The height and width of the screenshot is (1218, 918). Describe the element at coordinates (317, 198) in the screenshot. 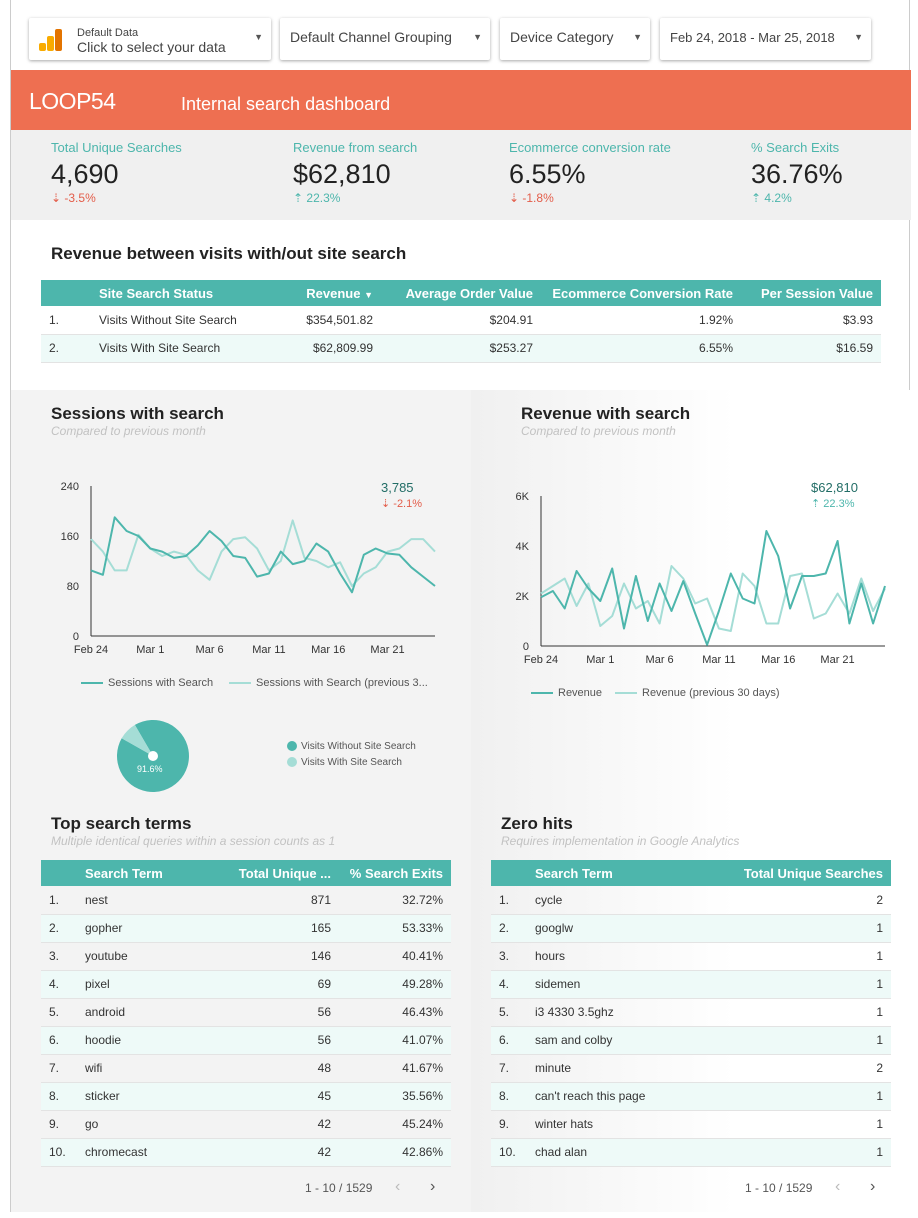

I see `kpi-delta: ⇡ 22.3%` at that location.